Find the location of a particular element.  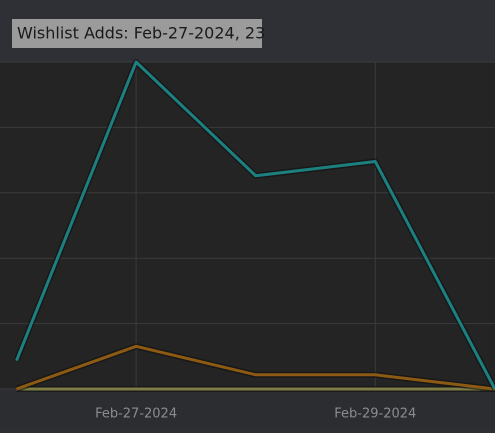

tooltip: Wishlist Adds: Feb-27-2024, 23 is located at coordinates (141, 33).